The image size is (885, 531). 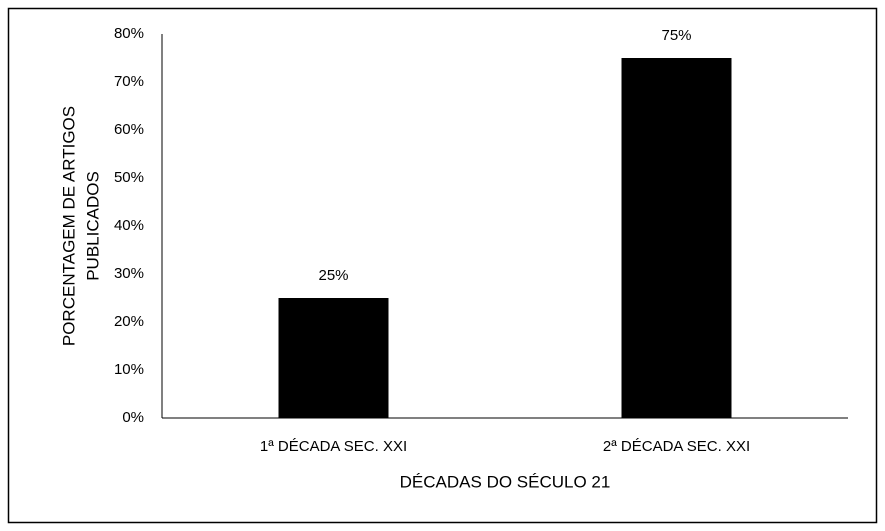 What do you see at coordinates (129, 321) in the screenshot?
I see `y-tick-label: 20%` at bounding box center [129, 321].